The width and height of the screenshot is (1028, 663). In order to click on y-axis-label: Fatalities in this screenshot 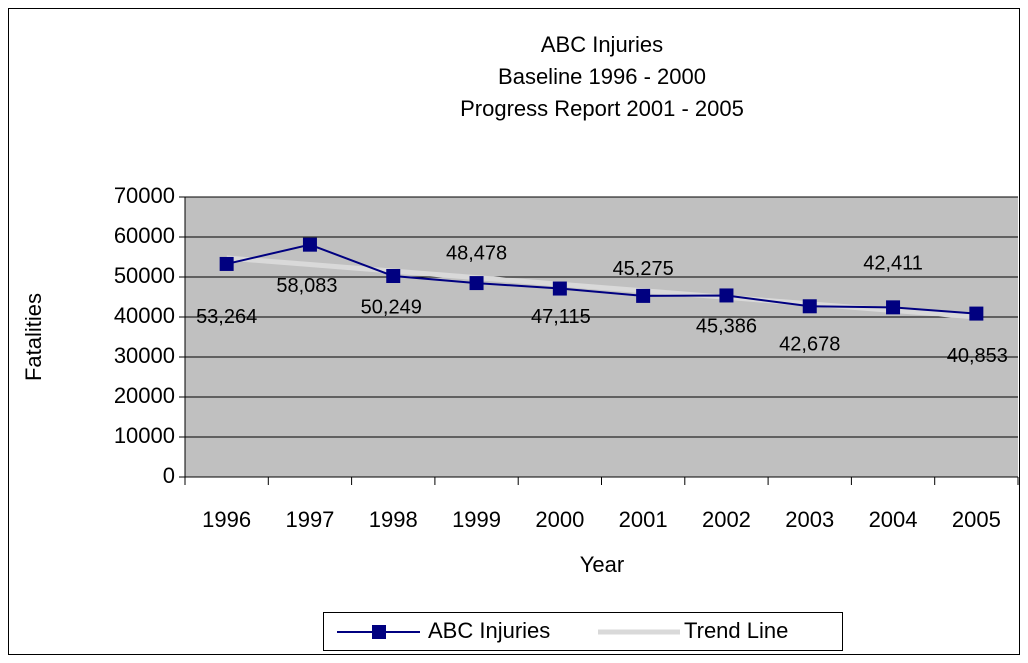, I will do `click(33, 337)`.